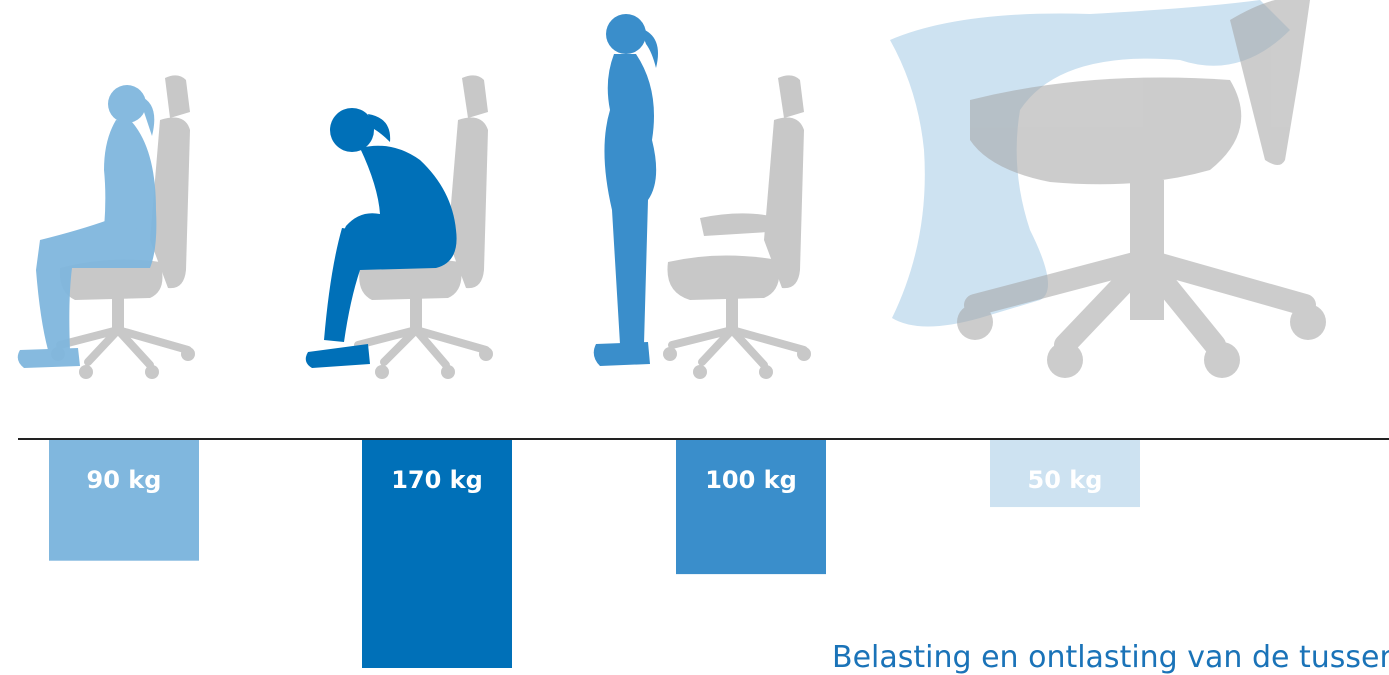 This screenshot has width=1389, height=675. What do you see at coordinates (1090, 163) in the screenshot?
I see `woman-reclining-icon` at bounding box center [1090, 163].